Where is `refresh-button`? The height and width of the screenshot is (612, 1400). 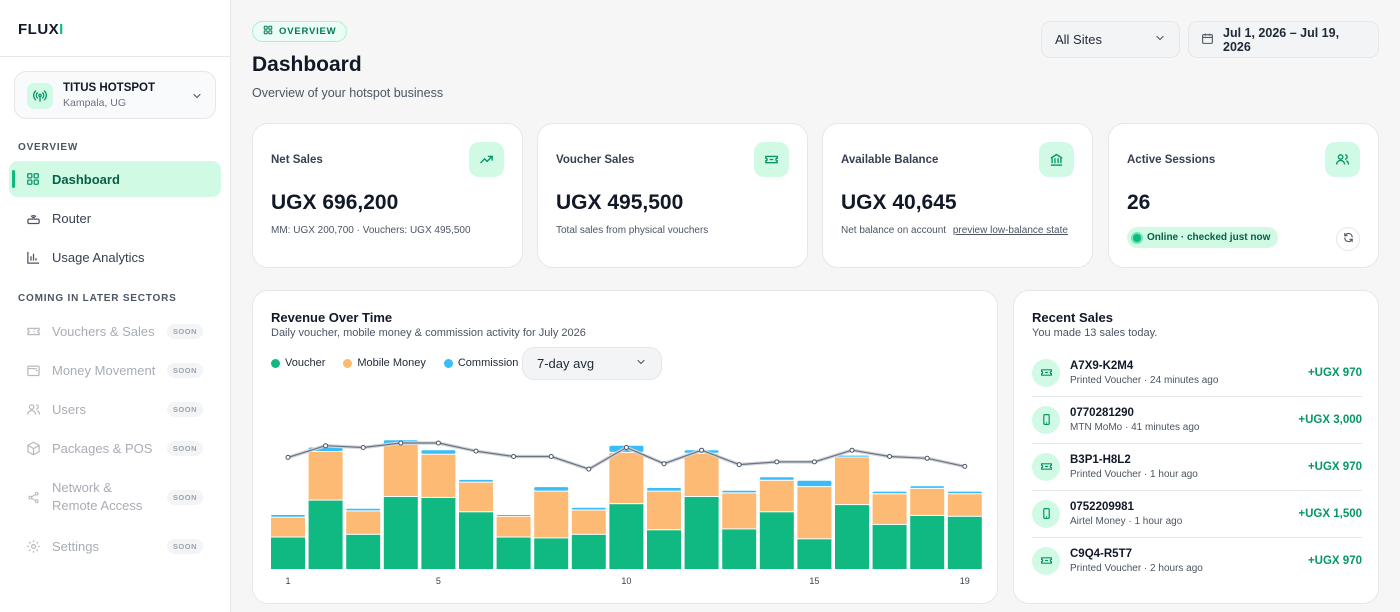
refresh-button is located at coordinates (1348, 239).